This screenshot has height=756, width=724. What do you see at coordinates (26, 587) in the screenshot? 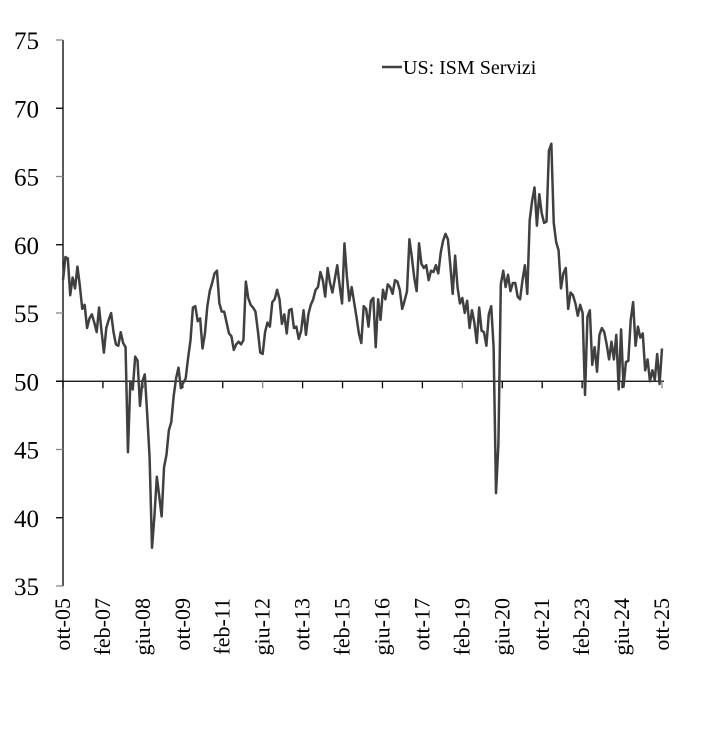
I see `y-tick-label: 35` at bounding box center [26, 587].